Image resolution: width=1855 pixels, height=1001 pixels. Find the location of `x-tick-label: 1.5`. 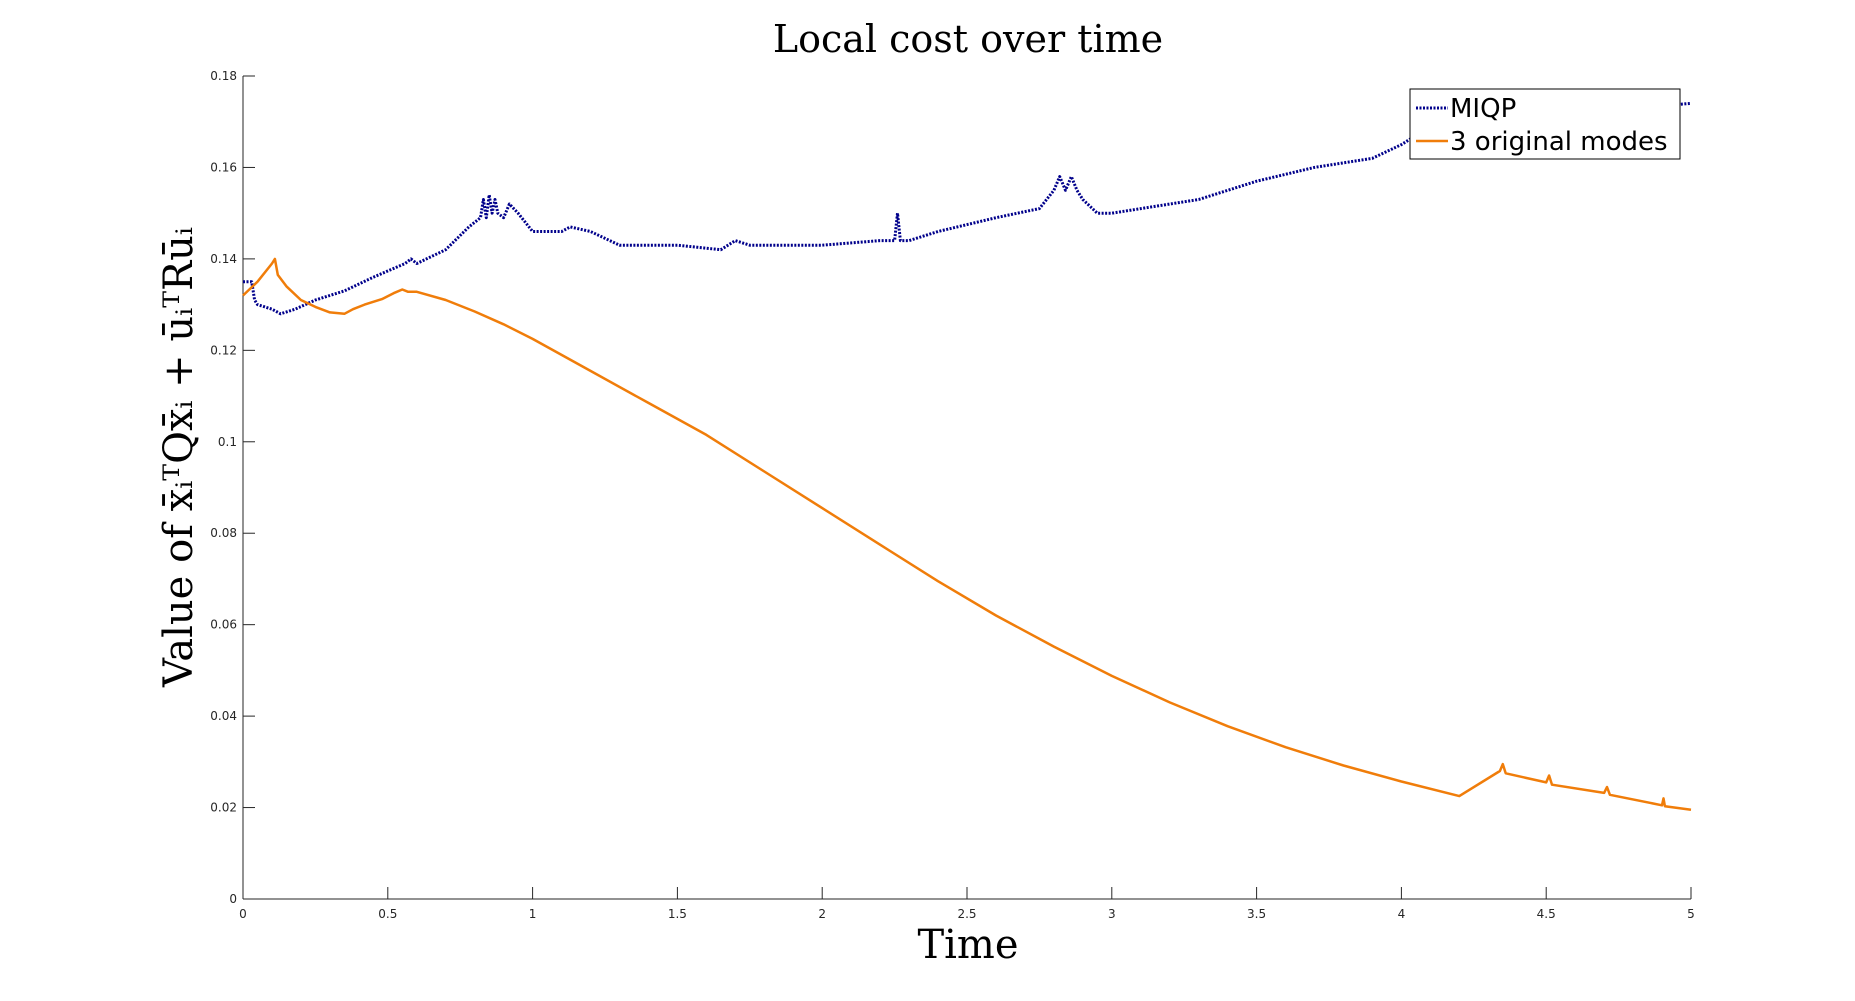

x-tick-label: 1.5 is located at coordinates (677, 914).